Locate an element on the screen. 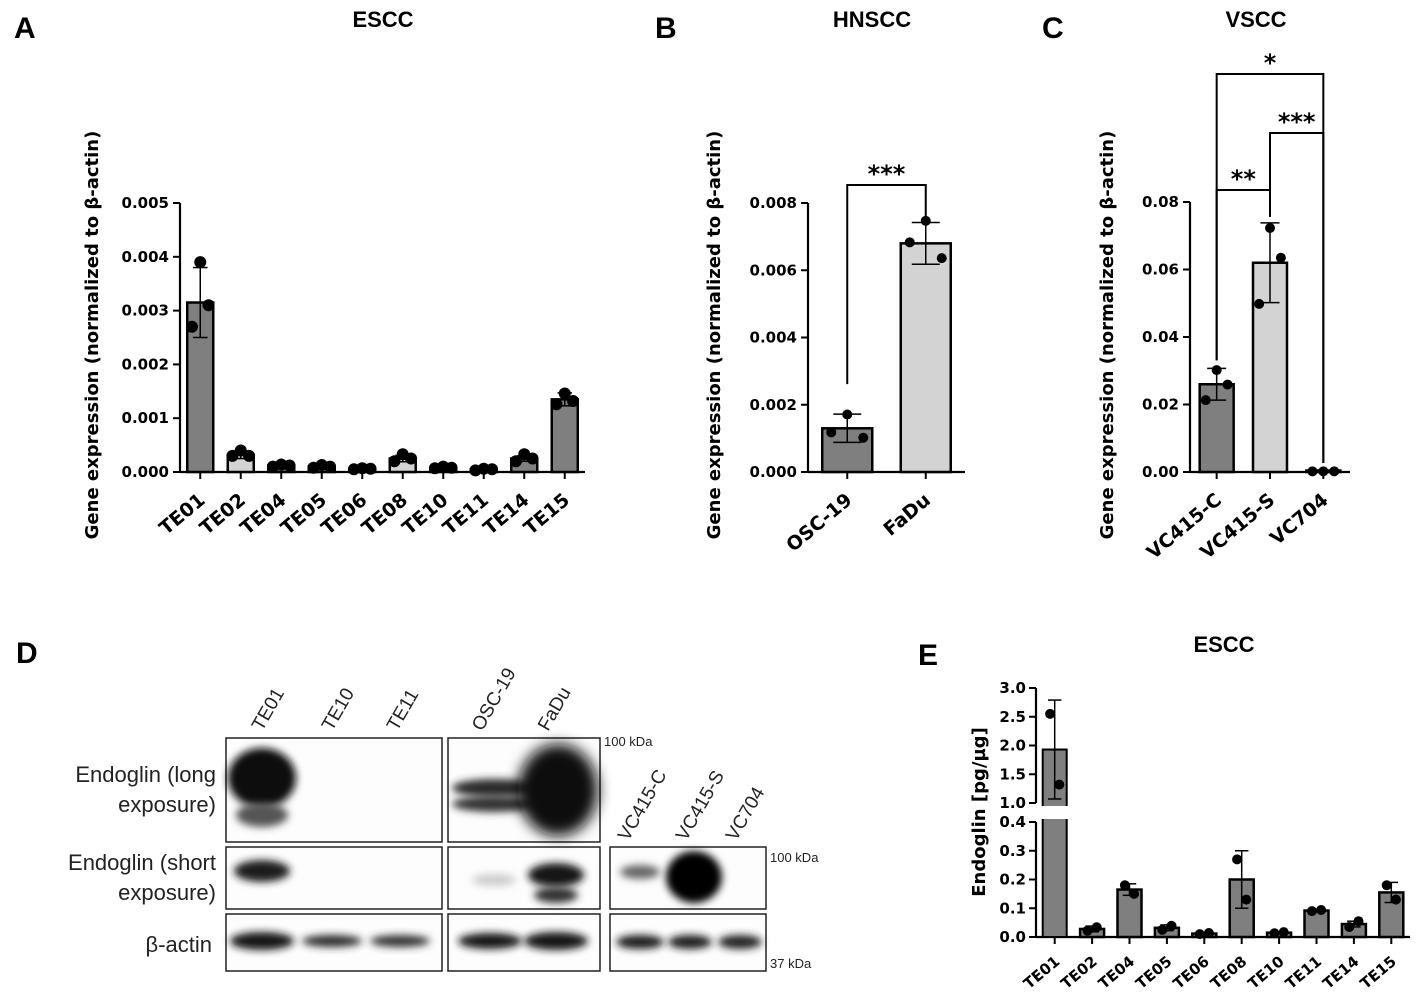 The image size is (1418, 1005). chart-b-title: HNSCC is located at coordinates (872, 19).